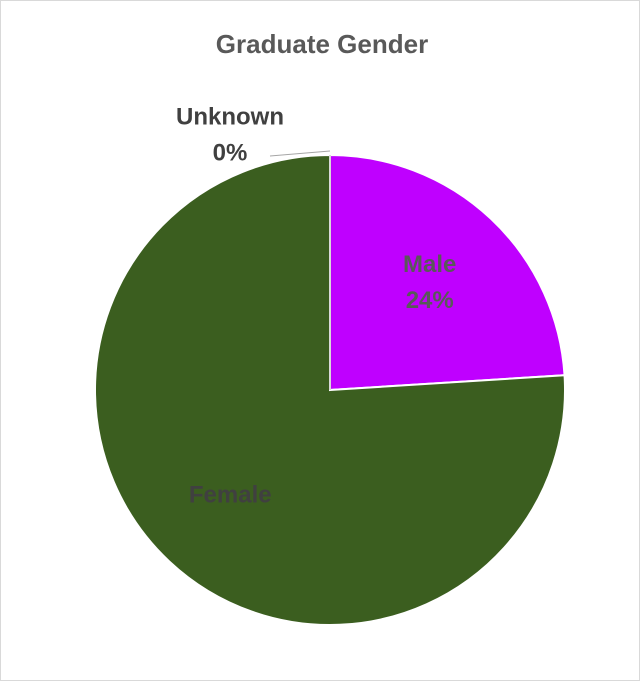 This screenshot has height=681, width=640. What do you see at coordinates (430, 300) in the screenshot?
I see `data-label-value: 24%` at bounding box center [430, 300].